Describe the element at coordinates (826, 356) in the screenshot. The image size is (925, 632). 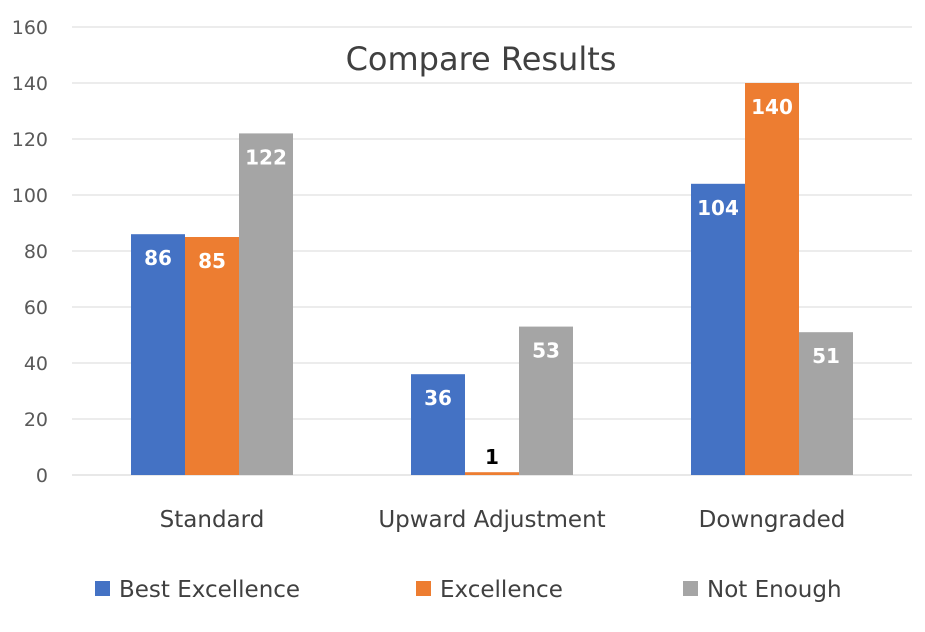
I see `data-label: 51` at that location.